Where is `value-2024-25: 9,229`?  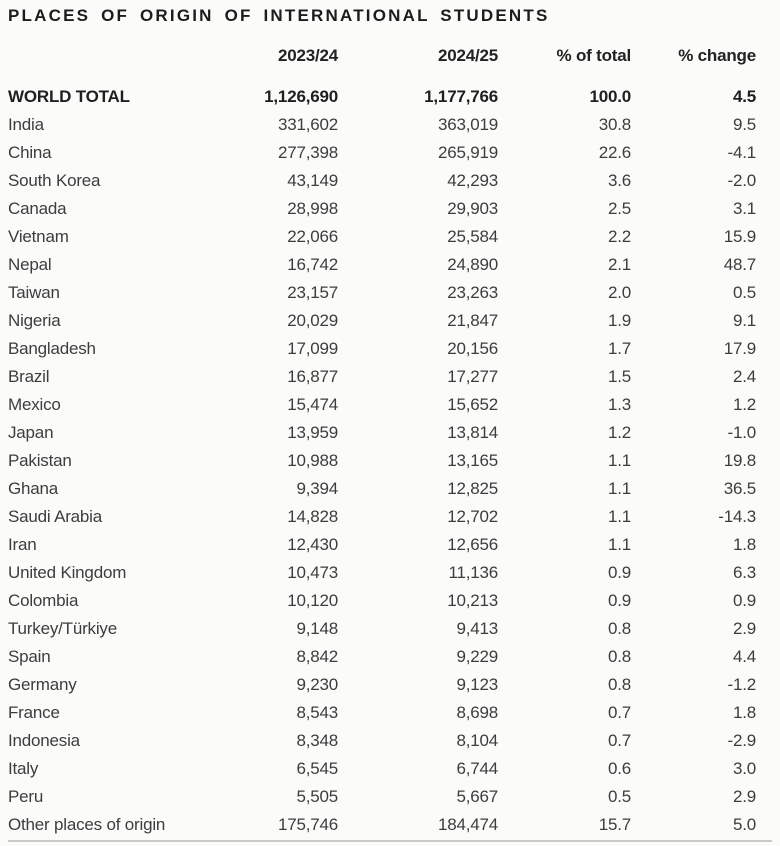
value-2024-25: 9,229 is located at coordinates (477, 656).